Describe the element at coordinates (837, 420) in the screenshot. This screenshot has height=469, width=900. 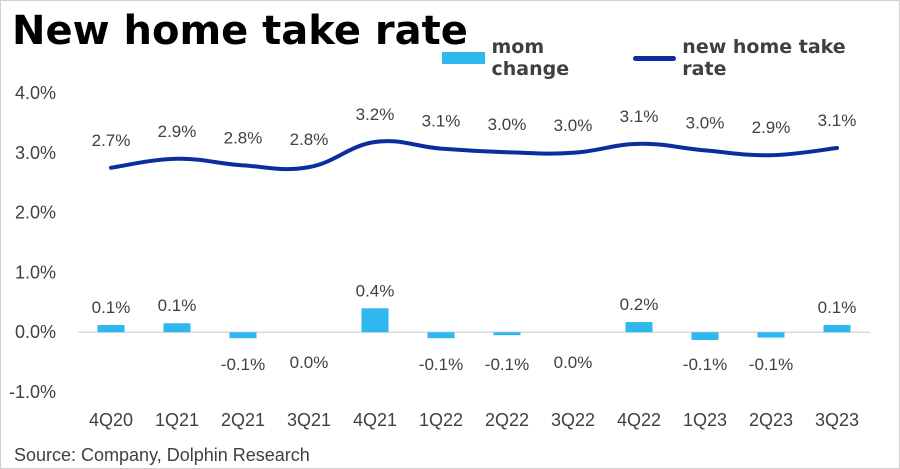
I see `x-tick-label: 3Q23` at that location.